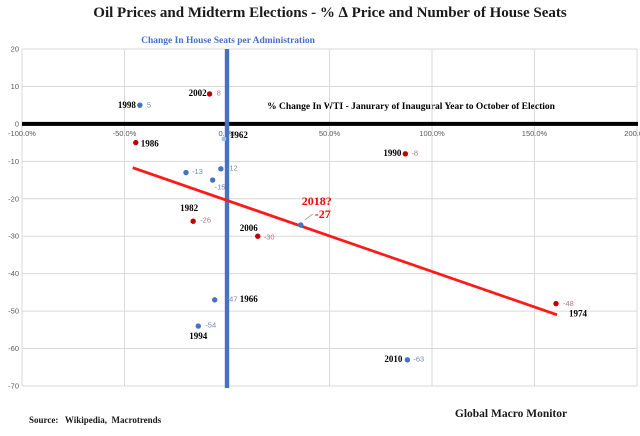  Describe the element at coordinates (232, 167) in the screenshot. I see `value-label: -12` at that location.